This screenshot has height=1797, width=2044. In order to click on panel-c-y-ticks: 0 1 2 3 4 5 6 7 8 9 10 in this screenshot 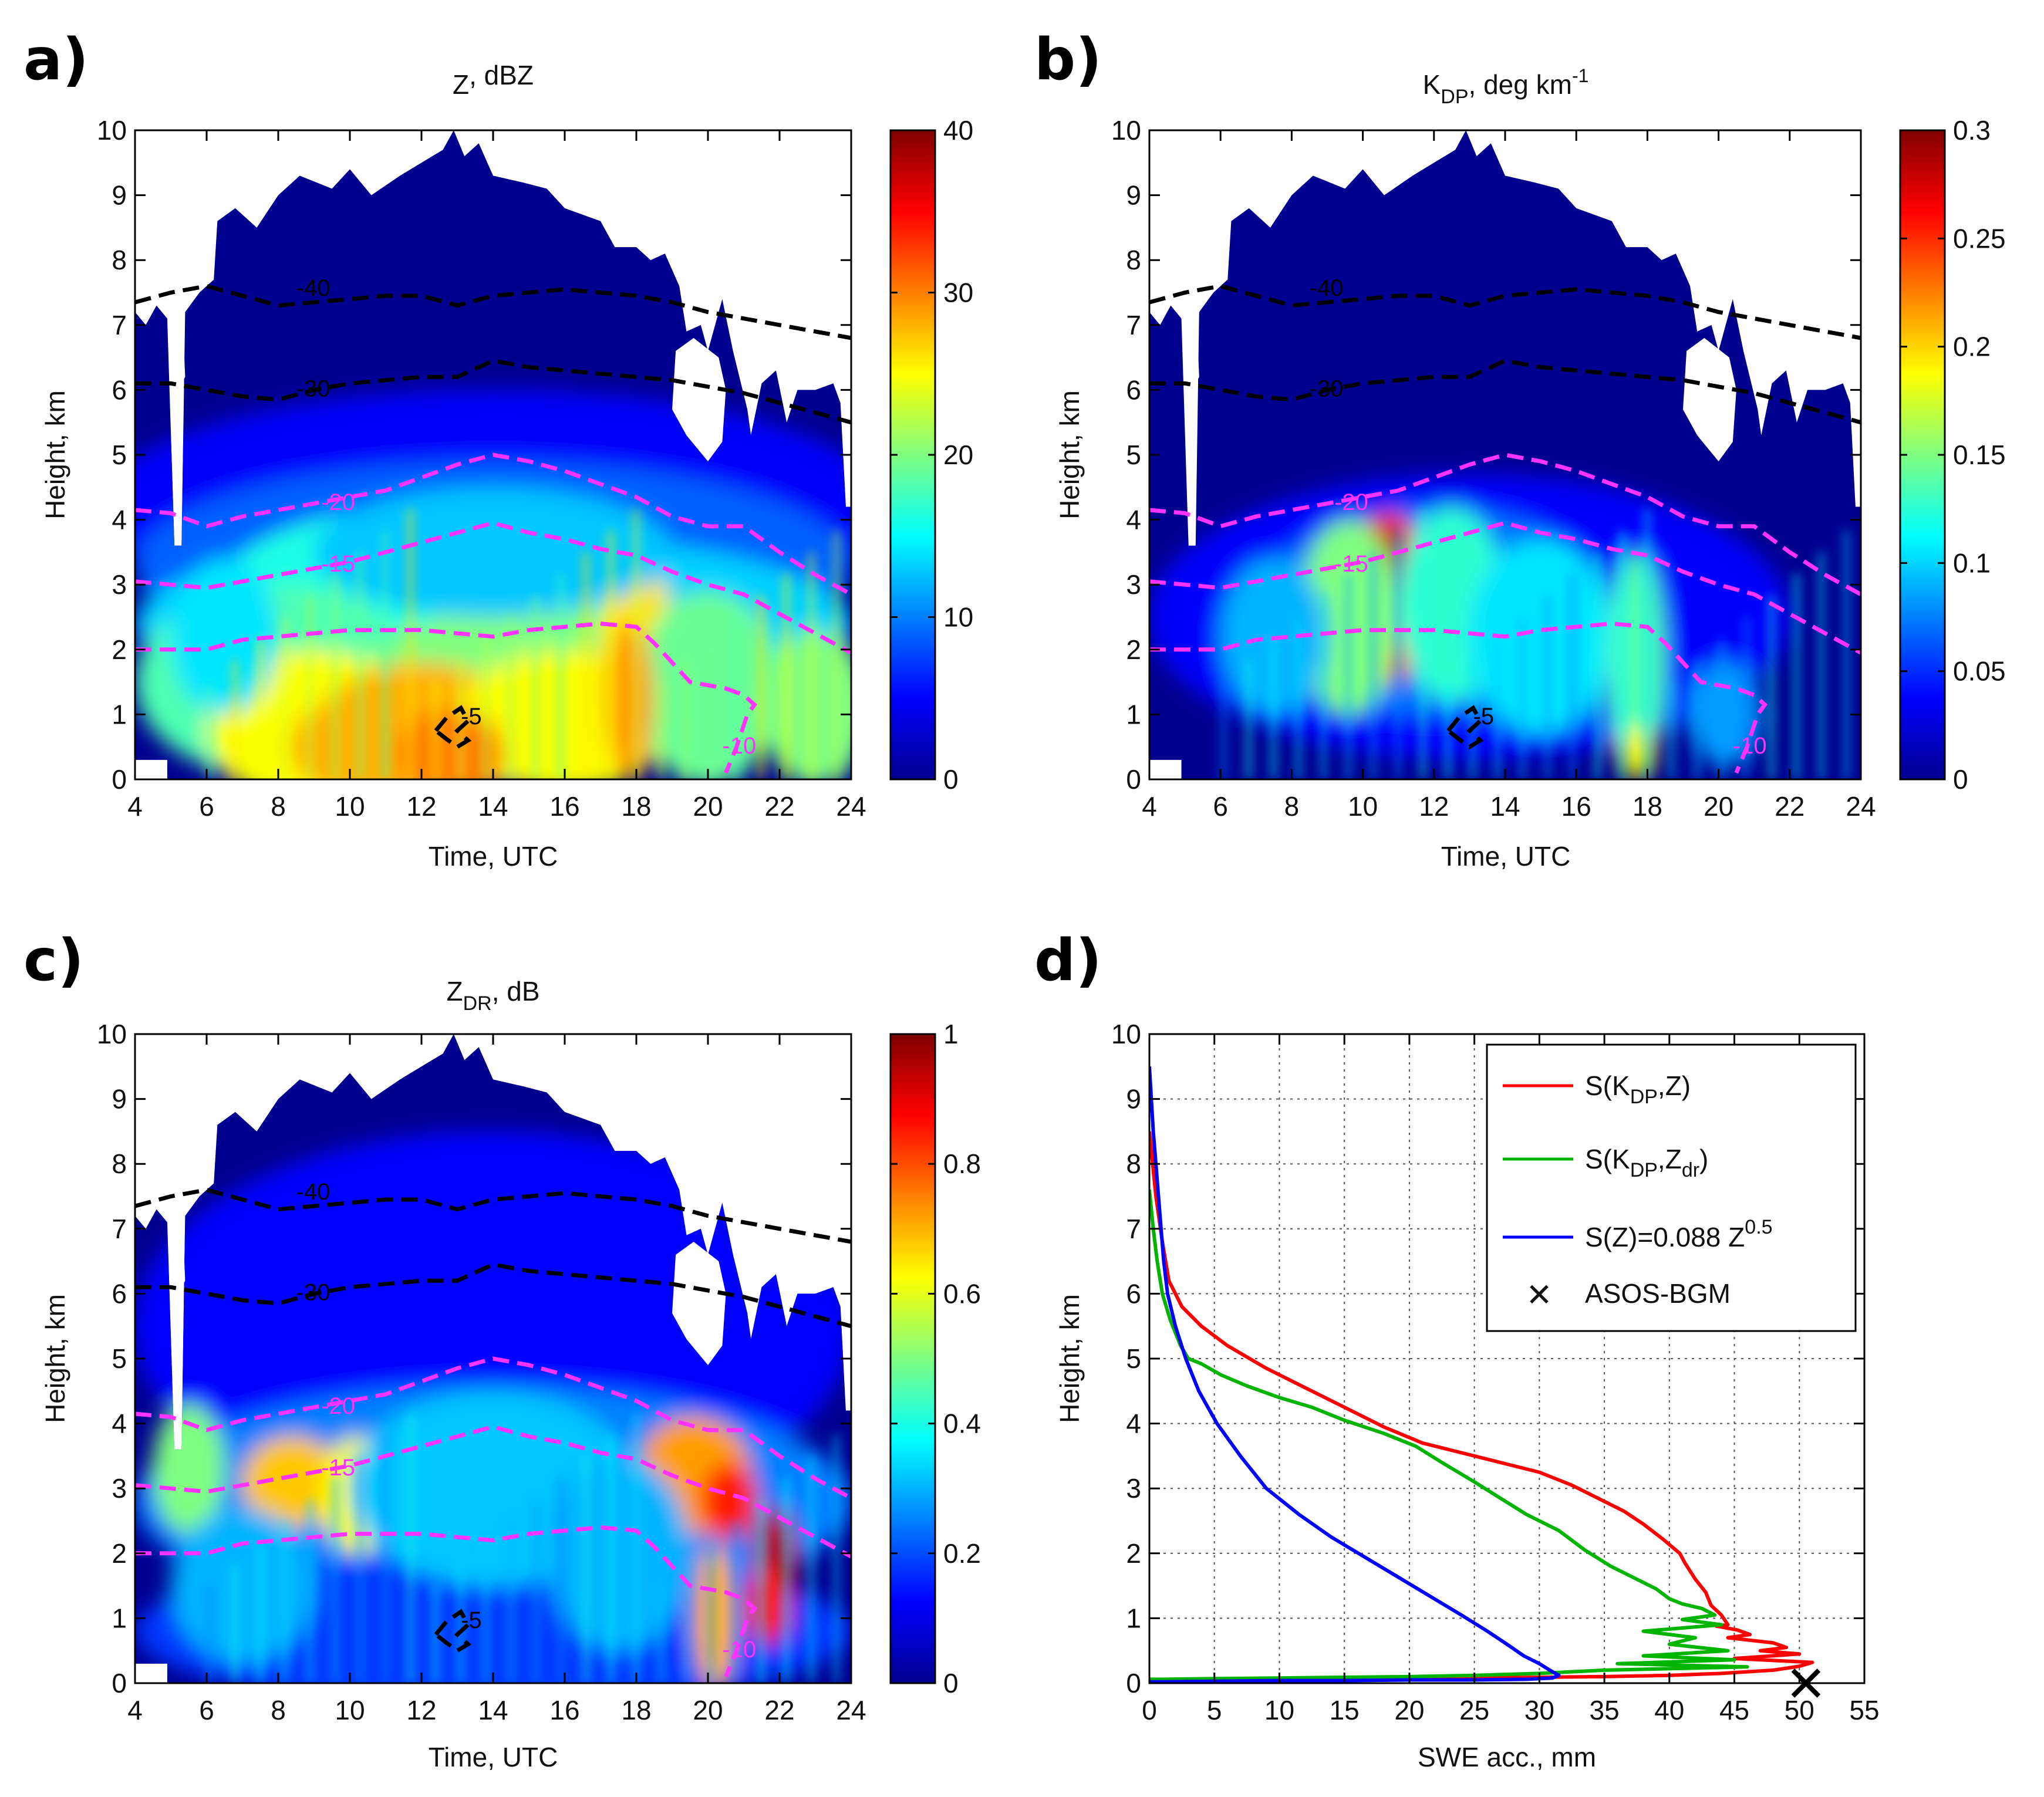, I will do `click(474, 1358)`.